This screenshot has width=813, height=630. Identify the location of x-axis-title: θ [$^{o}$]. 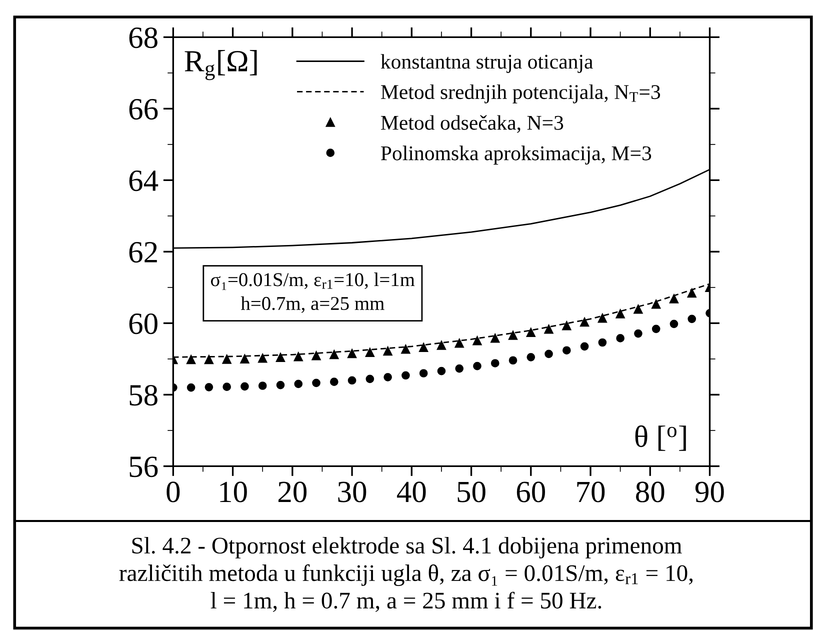
(660, 438).